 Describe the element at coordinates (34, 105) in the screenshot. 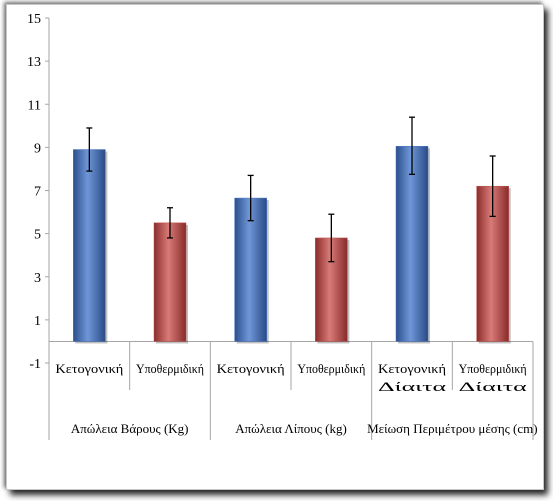

I see `y-tick-label: 11` at that location.